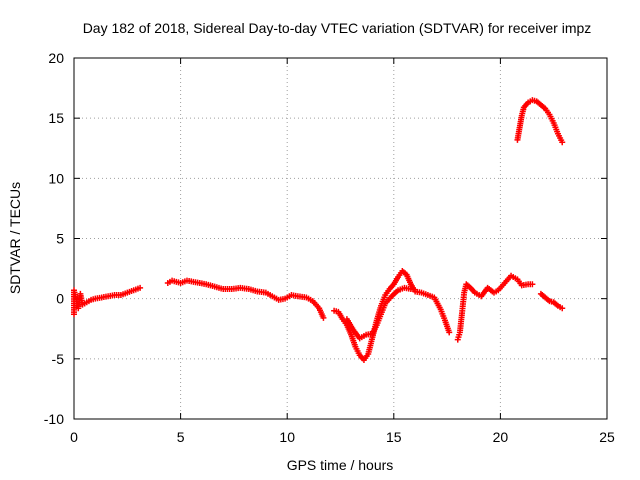  Describe the element at coordinates (60, 239) in the screenshot. I see `y-tick-label: 5` at that location.